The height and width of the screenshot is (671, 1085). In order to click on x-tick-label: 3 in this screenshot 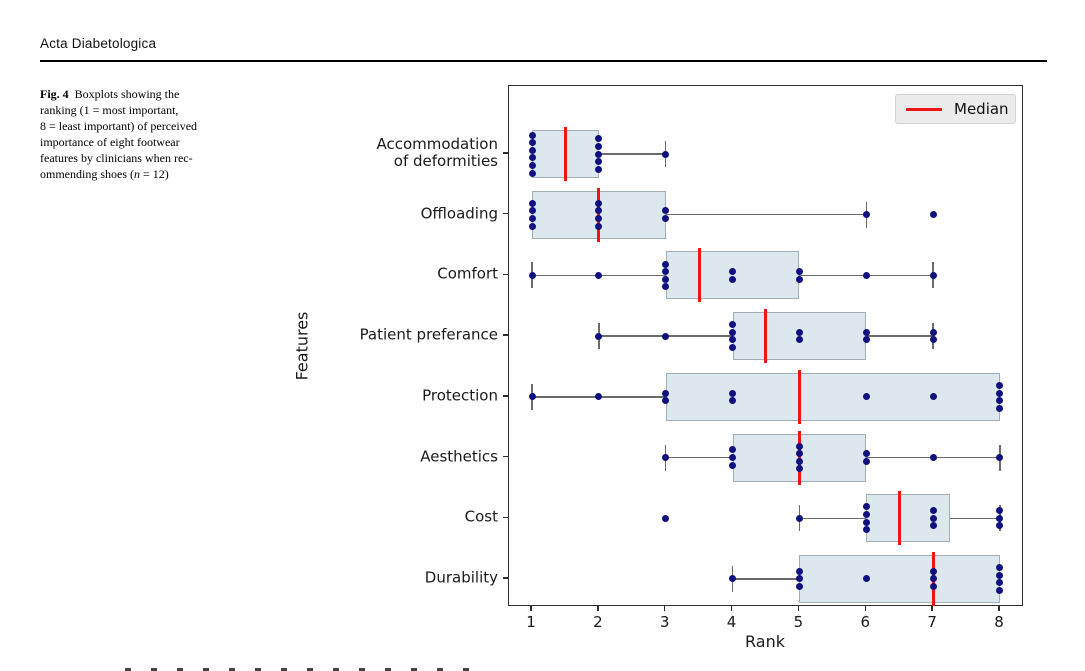, I will do `click(664, 622)`.